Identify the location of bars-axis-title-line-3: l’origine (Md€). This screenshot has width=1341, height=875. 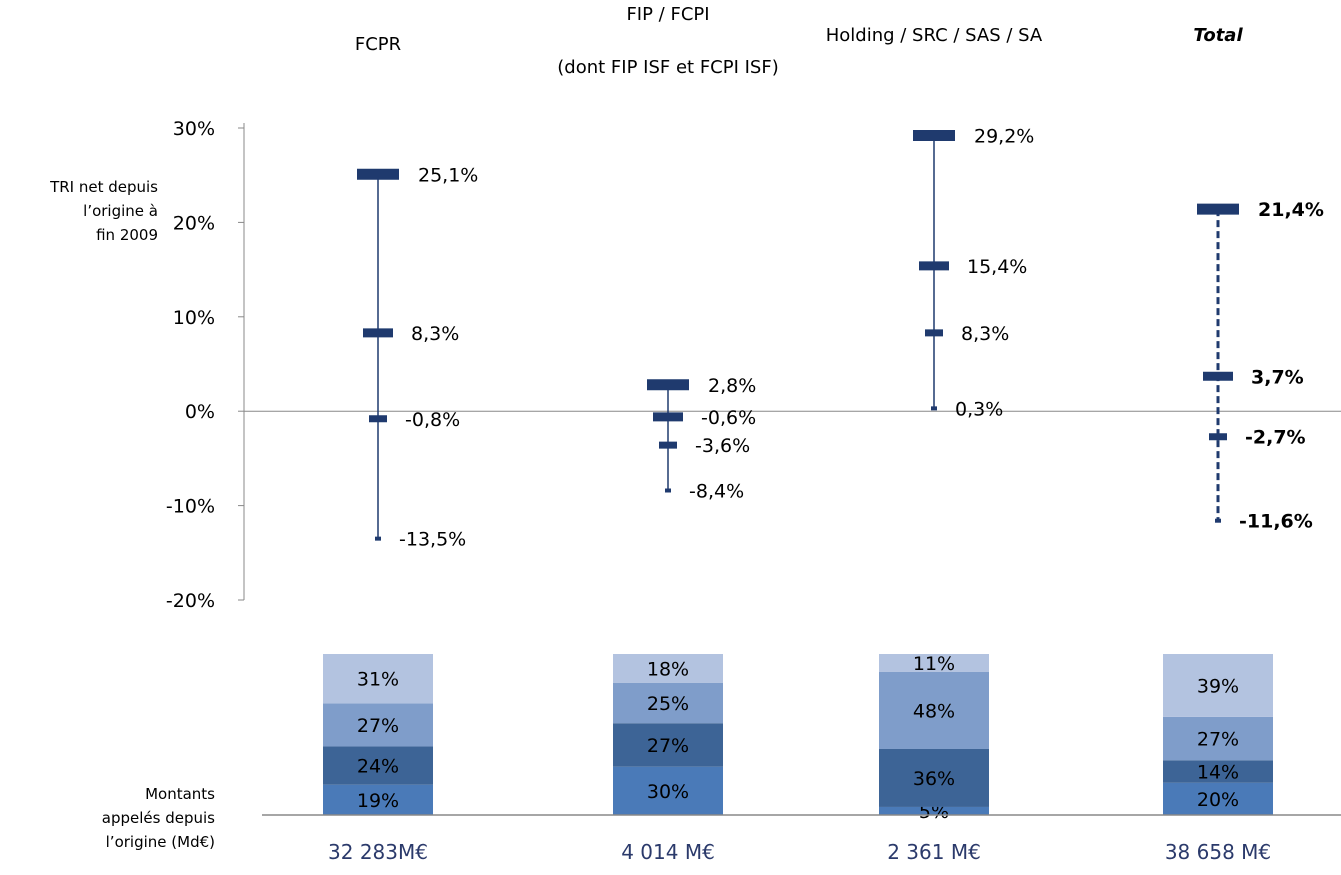
(160, 842).